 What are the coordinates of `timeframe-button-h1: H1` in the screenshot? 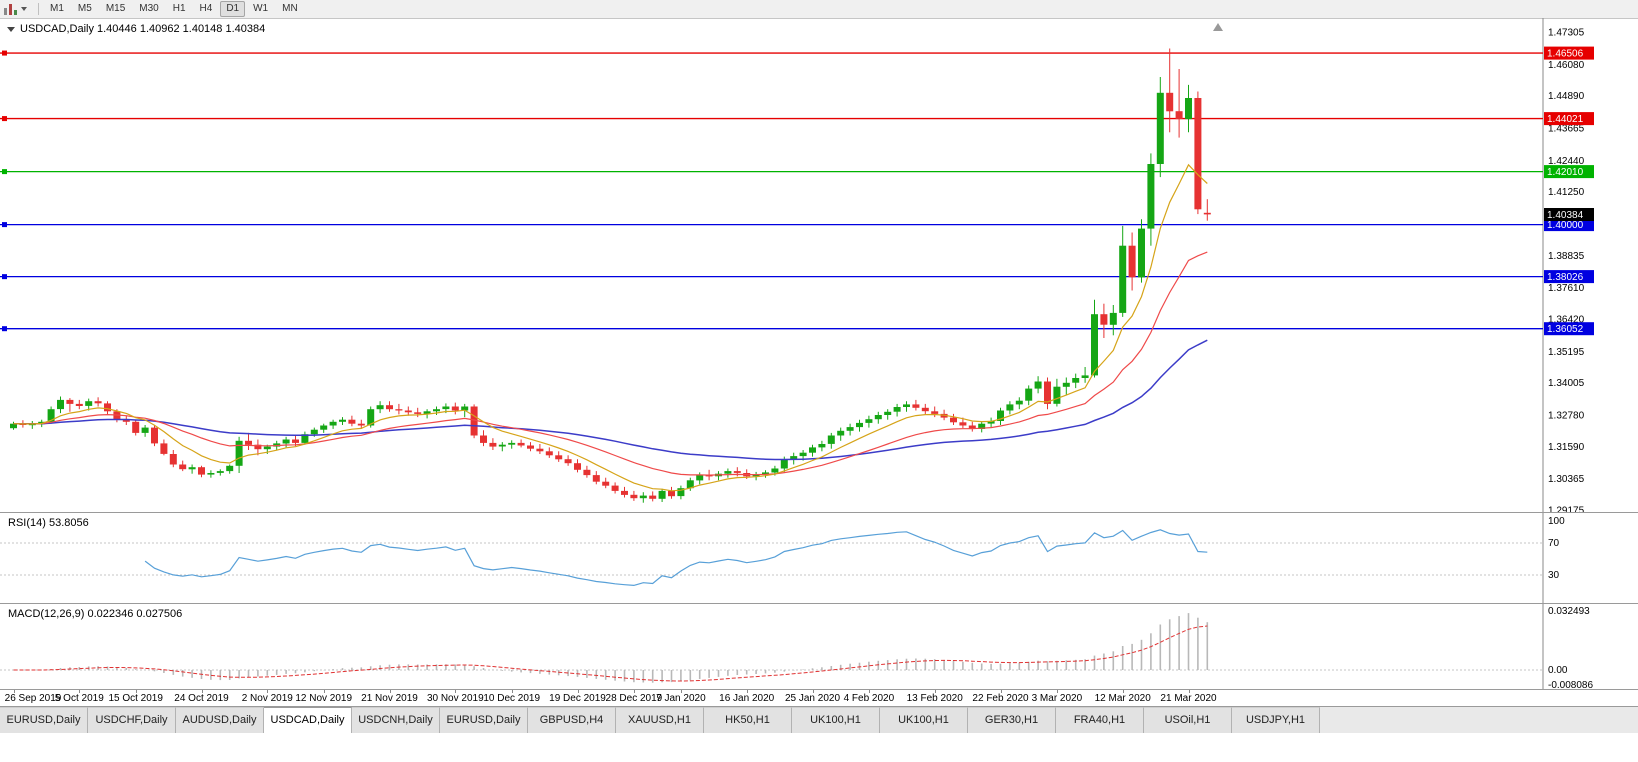 It's located at (179, 8).